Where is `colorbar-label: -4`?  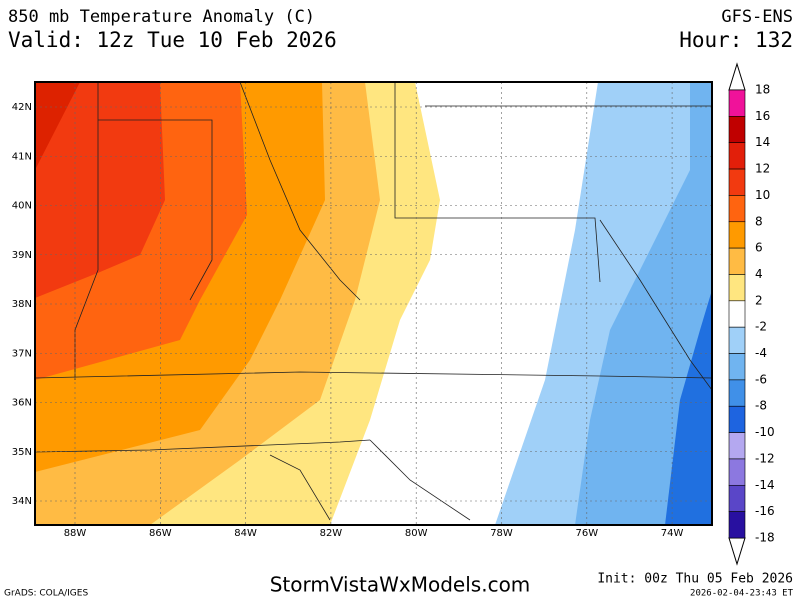 colorbar-label: -4 is located at coordinates (761, 353).